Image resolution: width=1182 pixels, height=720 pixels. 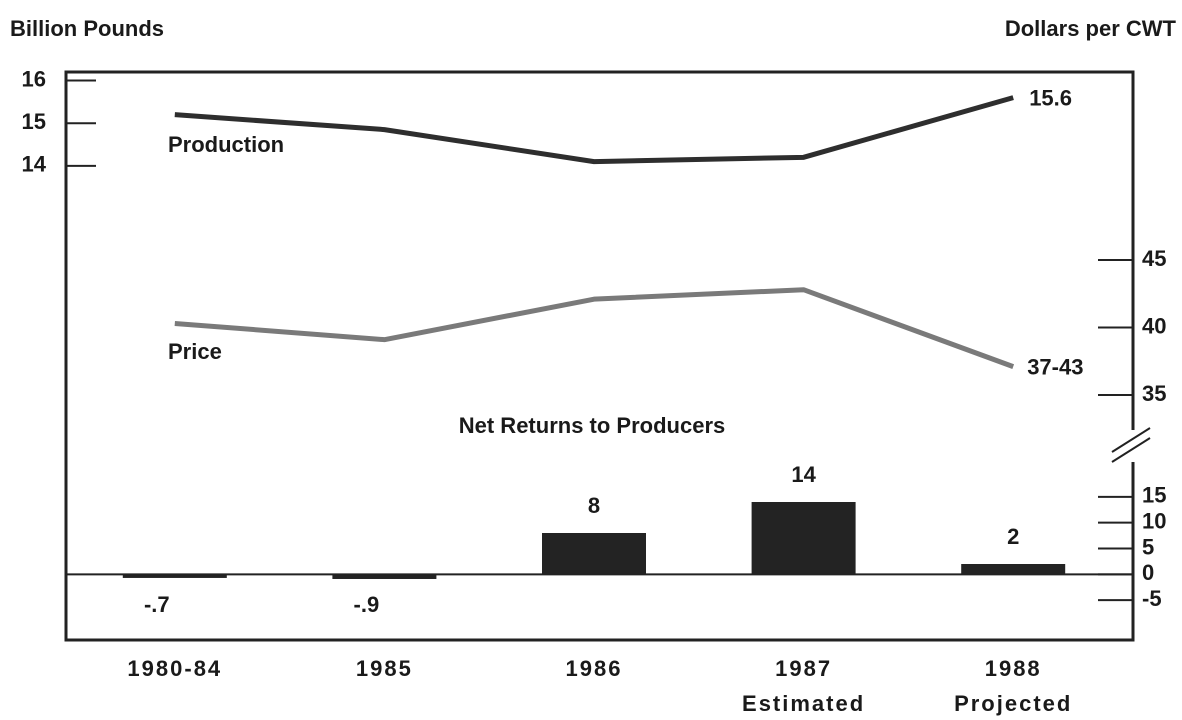 I want to click on x-tick-note: Projected, so click(x=1013, y=703).